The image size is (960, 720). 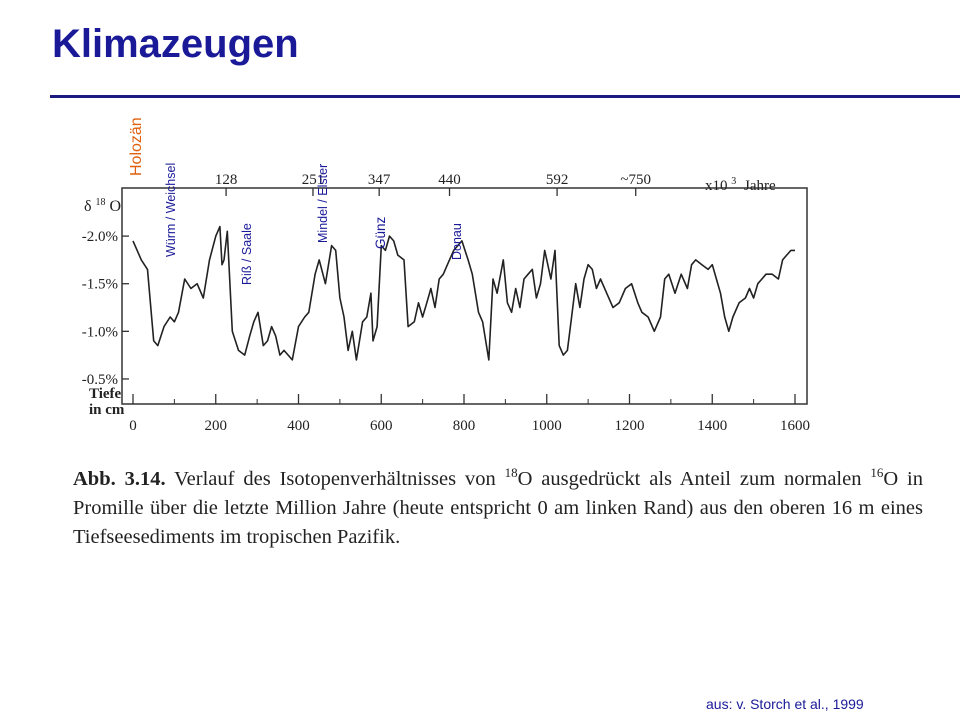 What do you see at coordinates (785, 704) in the screenshot?
I see `source-credit: aus: v. Storch et al., 1999` at bounding box center [785, 704].